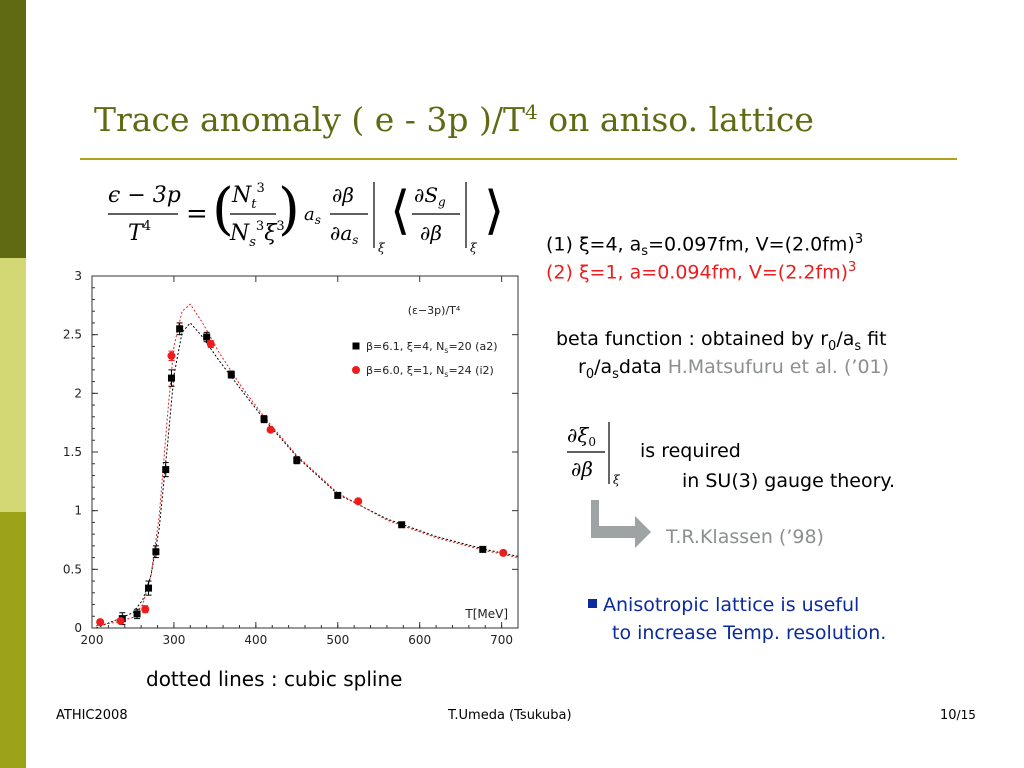 The height and width of the screenshot is (768, 1024). I want to click on legend-marker-i2, so click(356, 370).